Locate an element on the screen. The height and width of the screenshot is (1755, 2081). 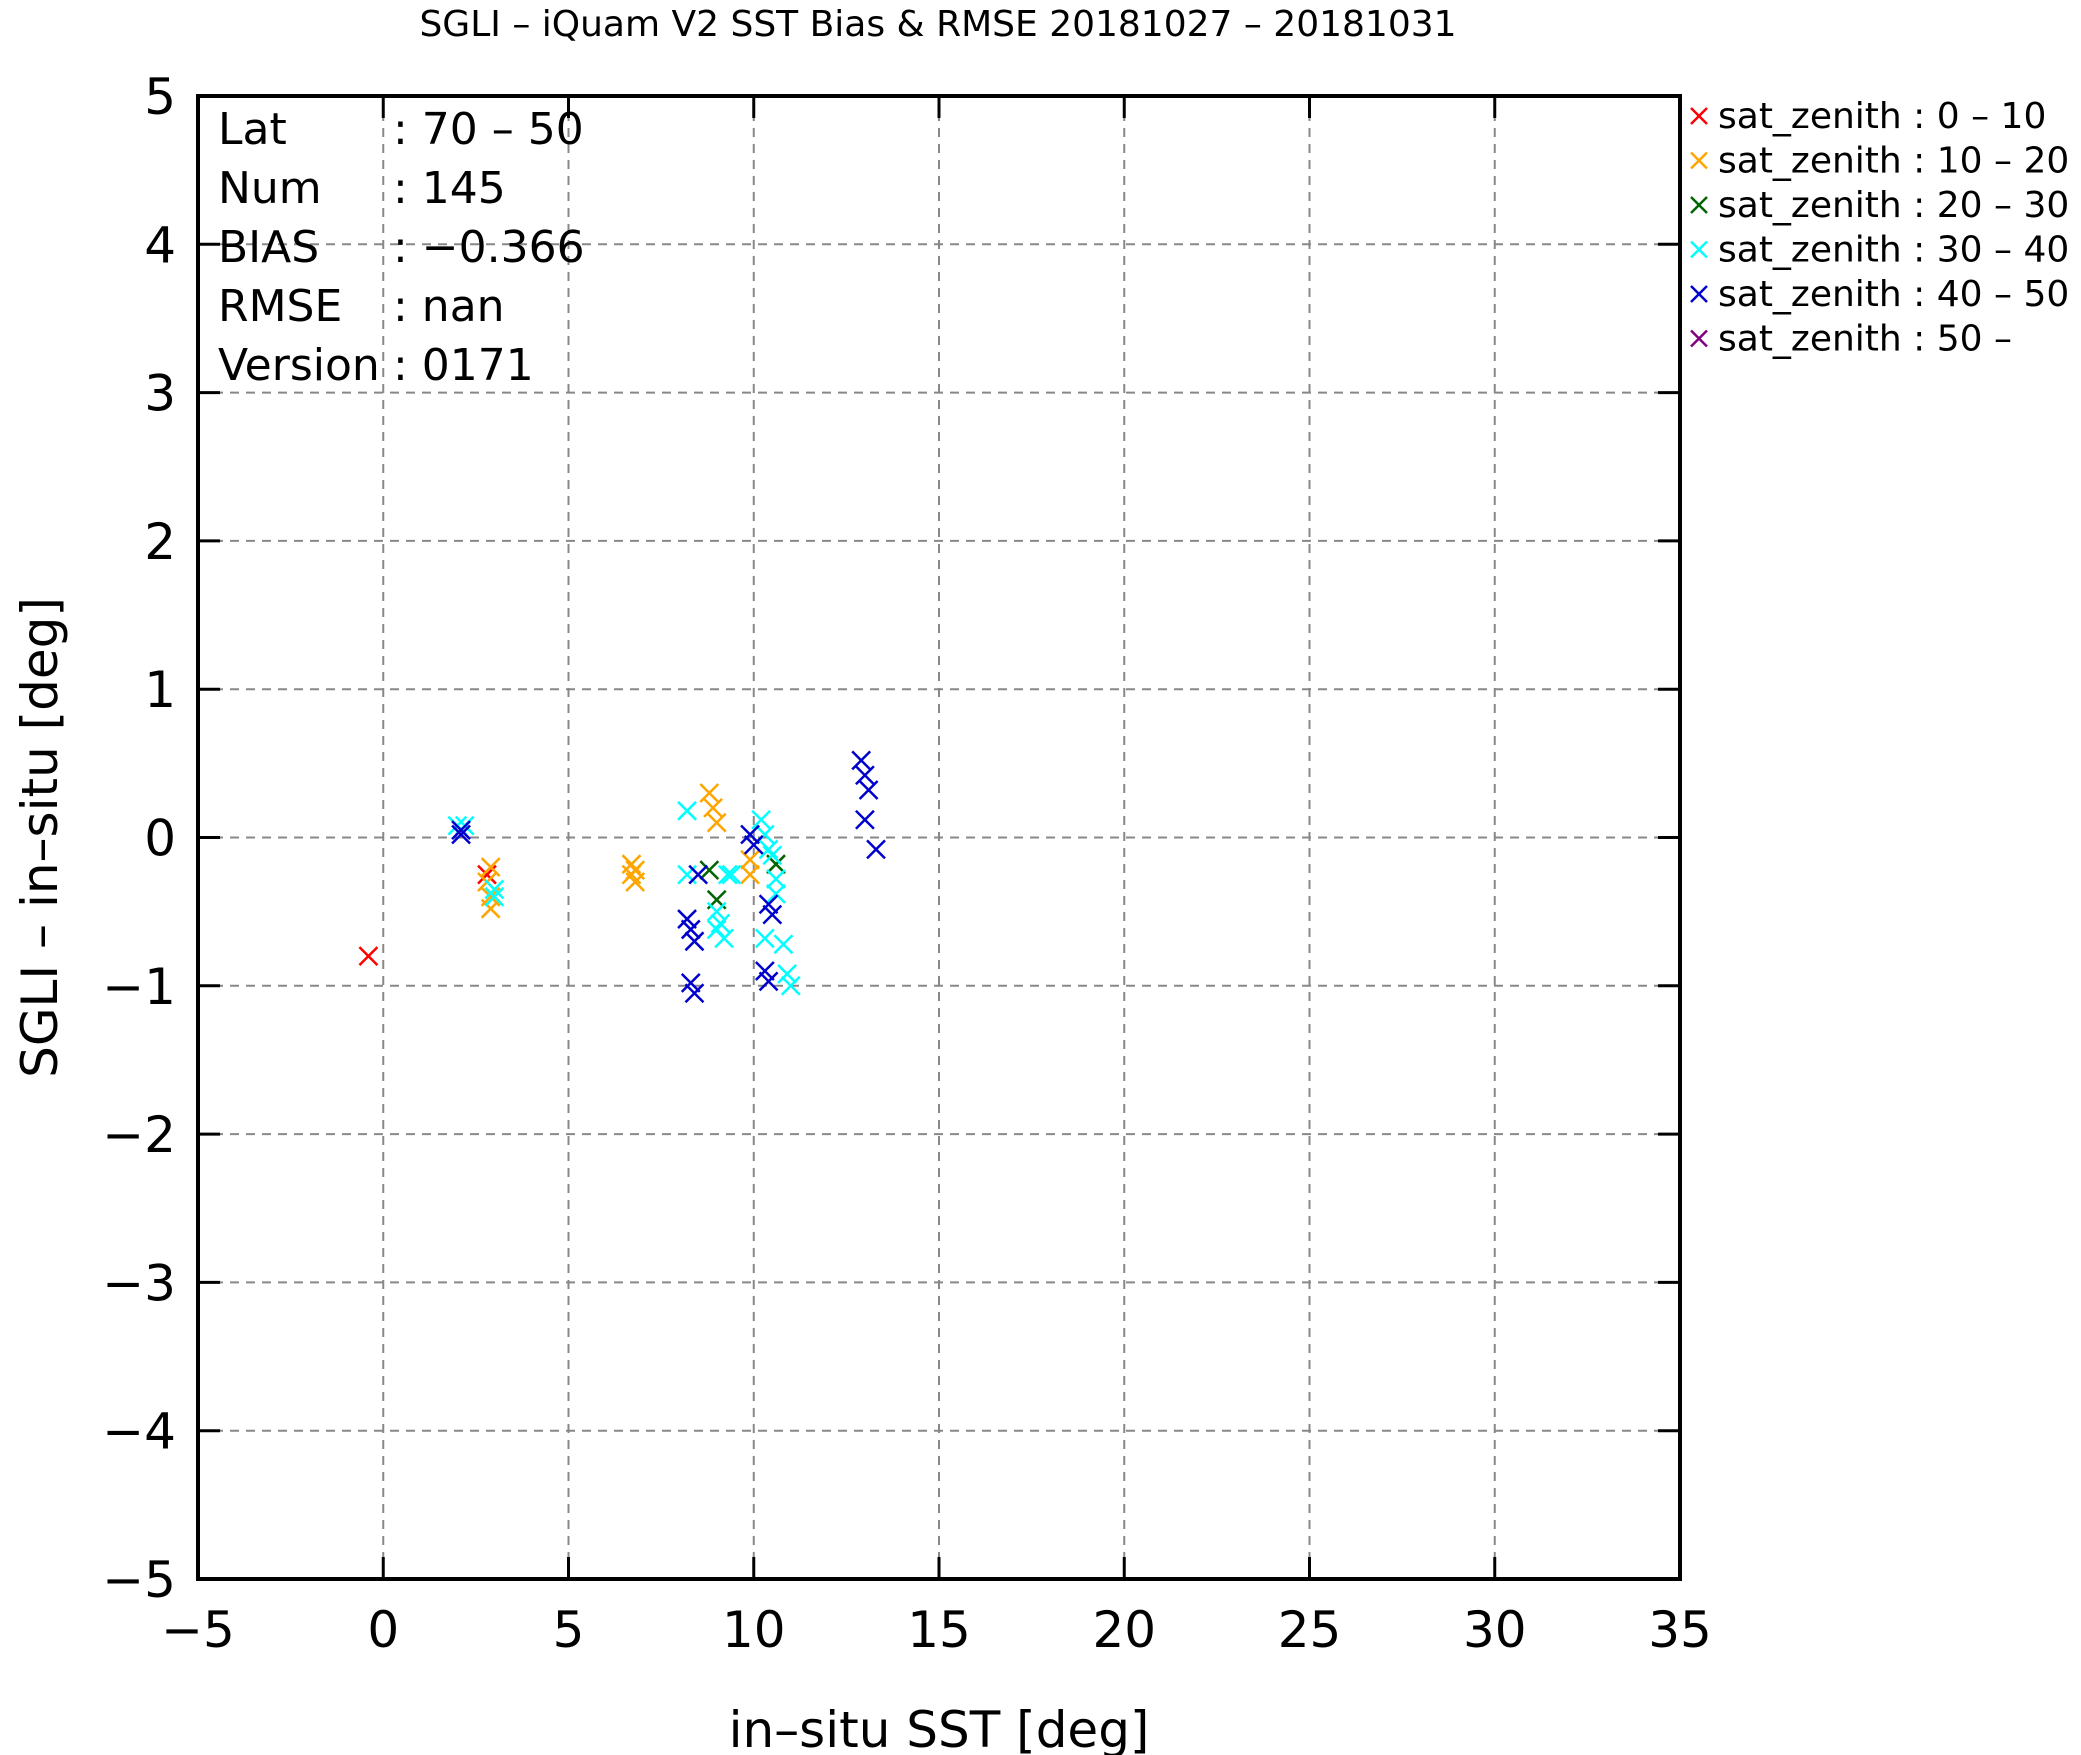
y-tick-label: 1 is located at coordinates (160, 690).